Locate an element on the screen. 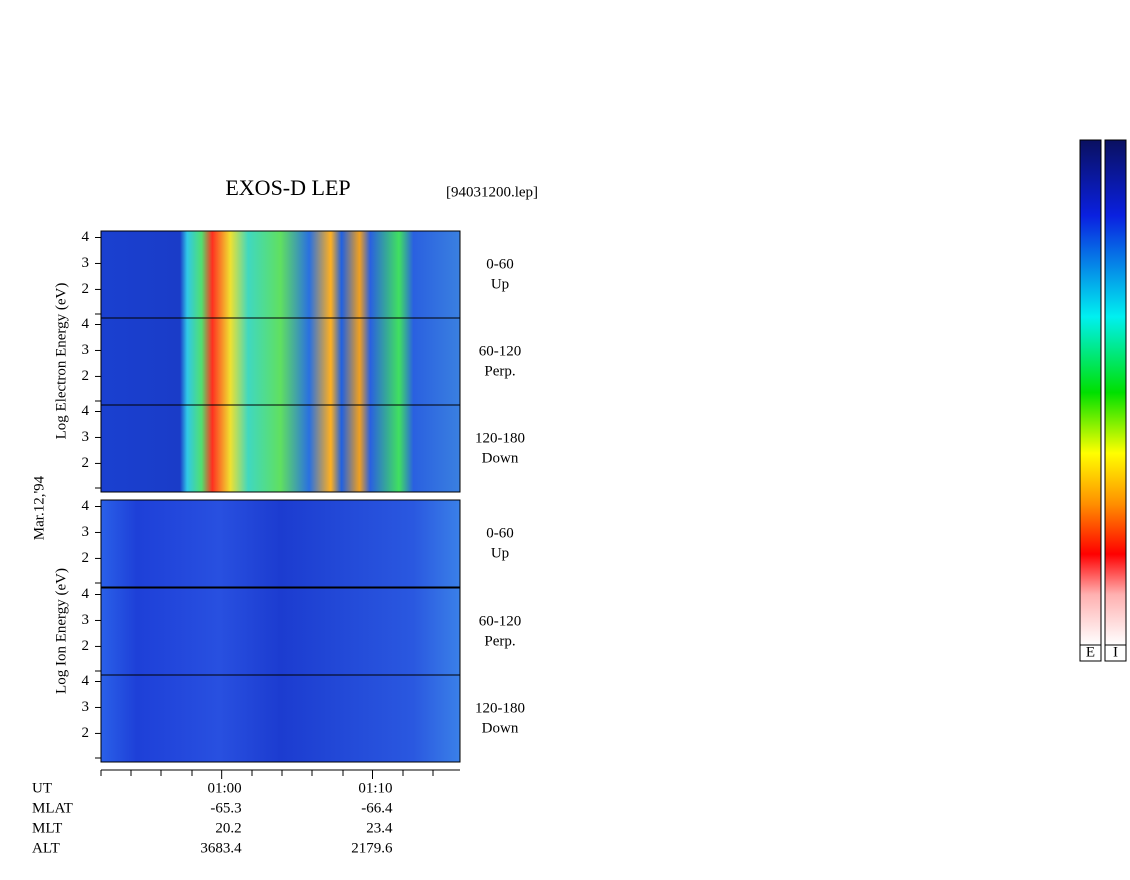 The width and height of the screenshot is (1130, 880). y-axis-label: Log Ion Energy (eV) is located at coordinates (61, 631).